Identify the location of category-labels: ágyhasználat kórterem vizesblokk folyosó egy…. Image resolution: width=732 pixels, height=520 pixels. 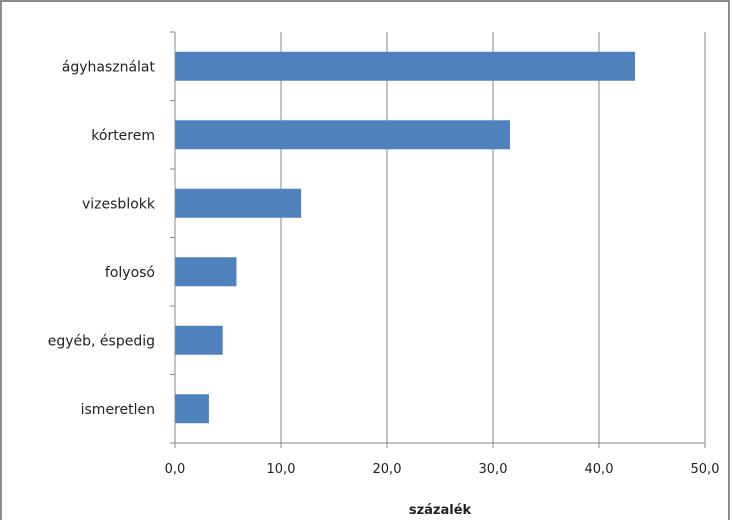
(102, 238).